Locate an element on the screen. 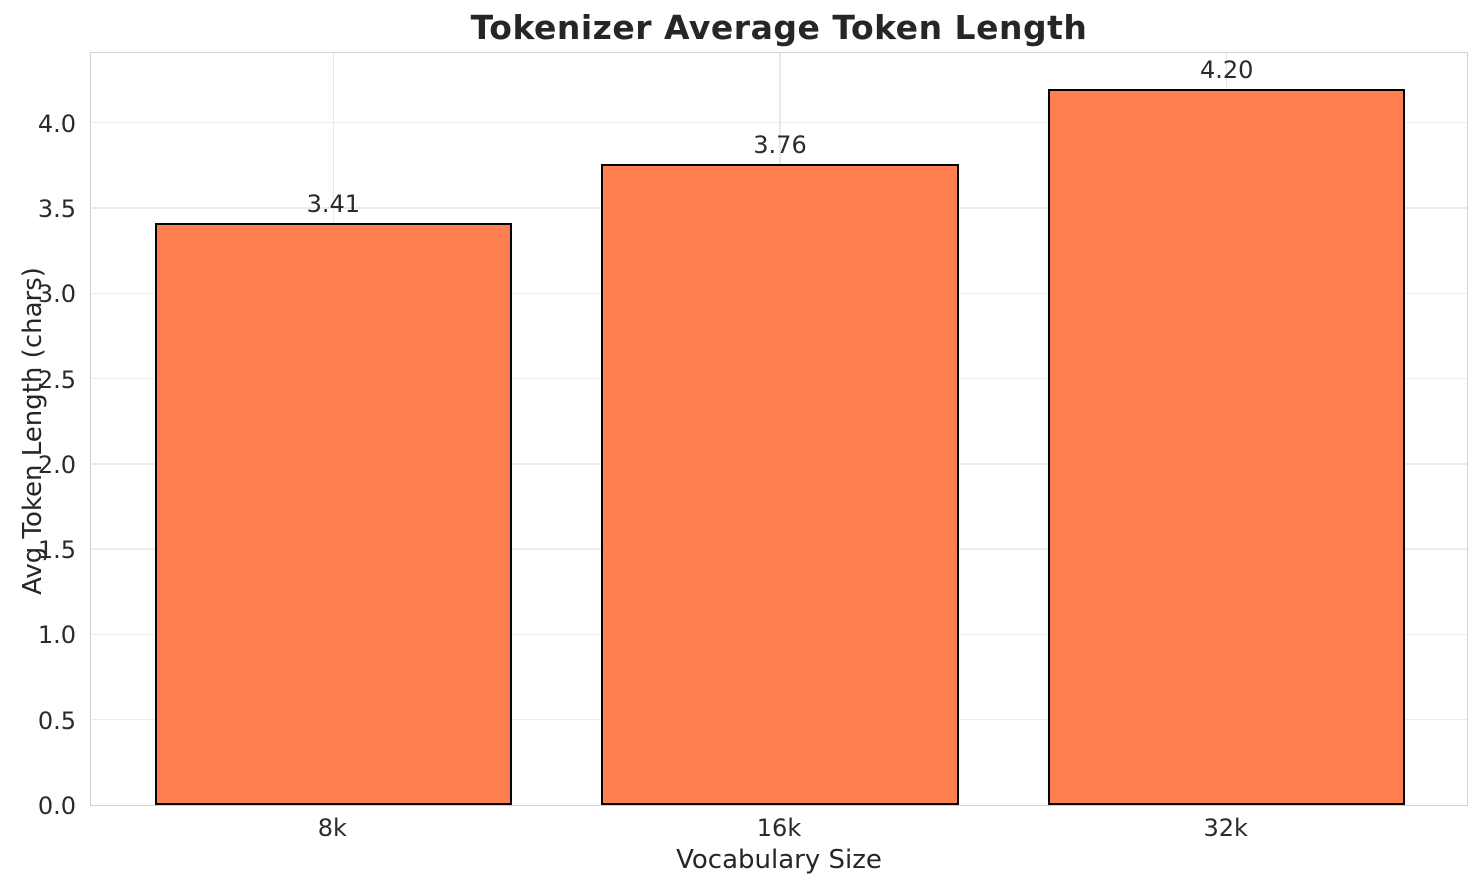  x-tick-label: 16k is located at coordinates (779, 828).